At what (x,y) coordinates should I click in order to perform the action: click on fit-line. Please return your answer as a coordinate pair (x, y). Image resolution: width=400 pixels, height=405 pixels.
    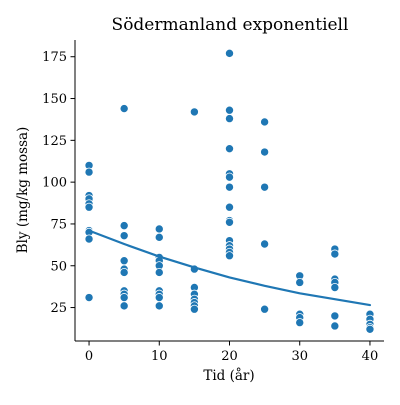
    Looking at the image, I should click on (229, 268).